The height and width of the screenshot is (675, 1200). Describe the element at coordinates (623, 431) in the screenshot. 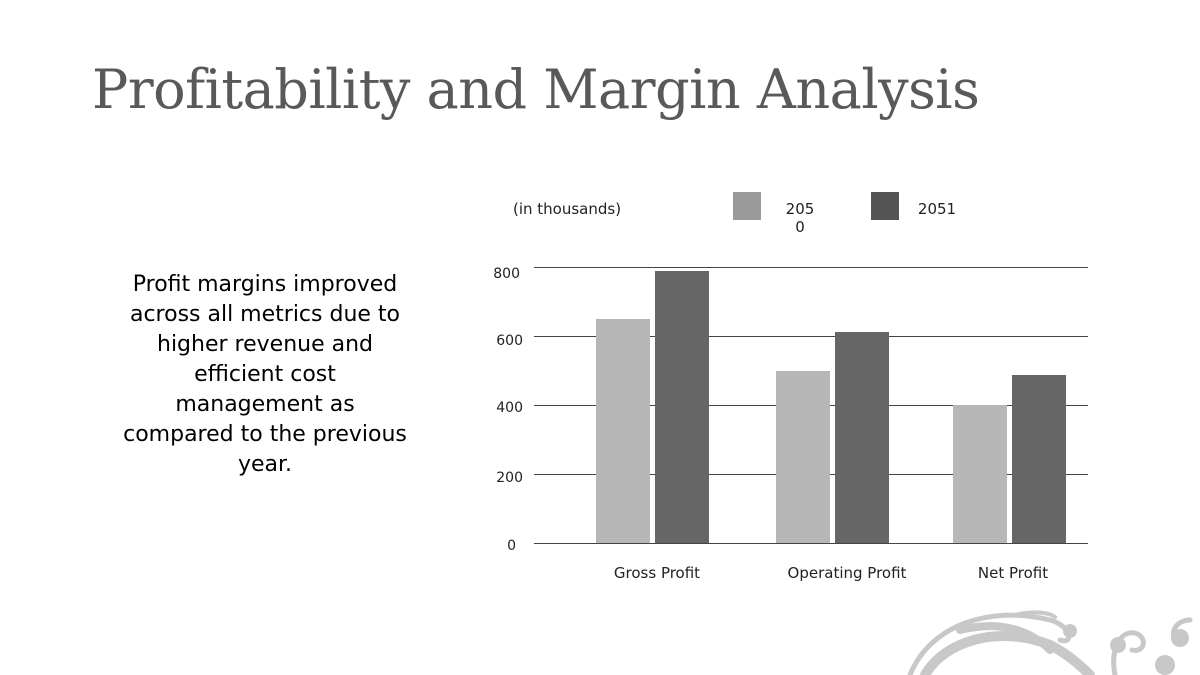

I see `bar-gross-profit-2050` at that location.